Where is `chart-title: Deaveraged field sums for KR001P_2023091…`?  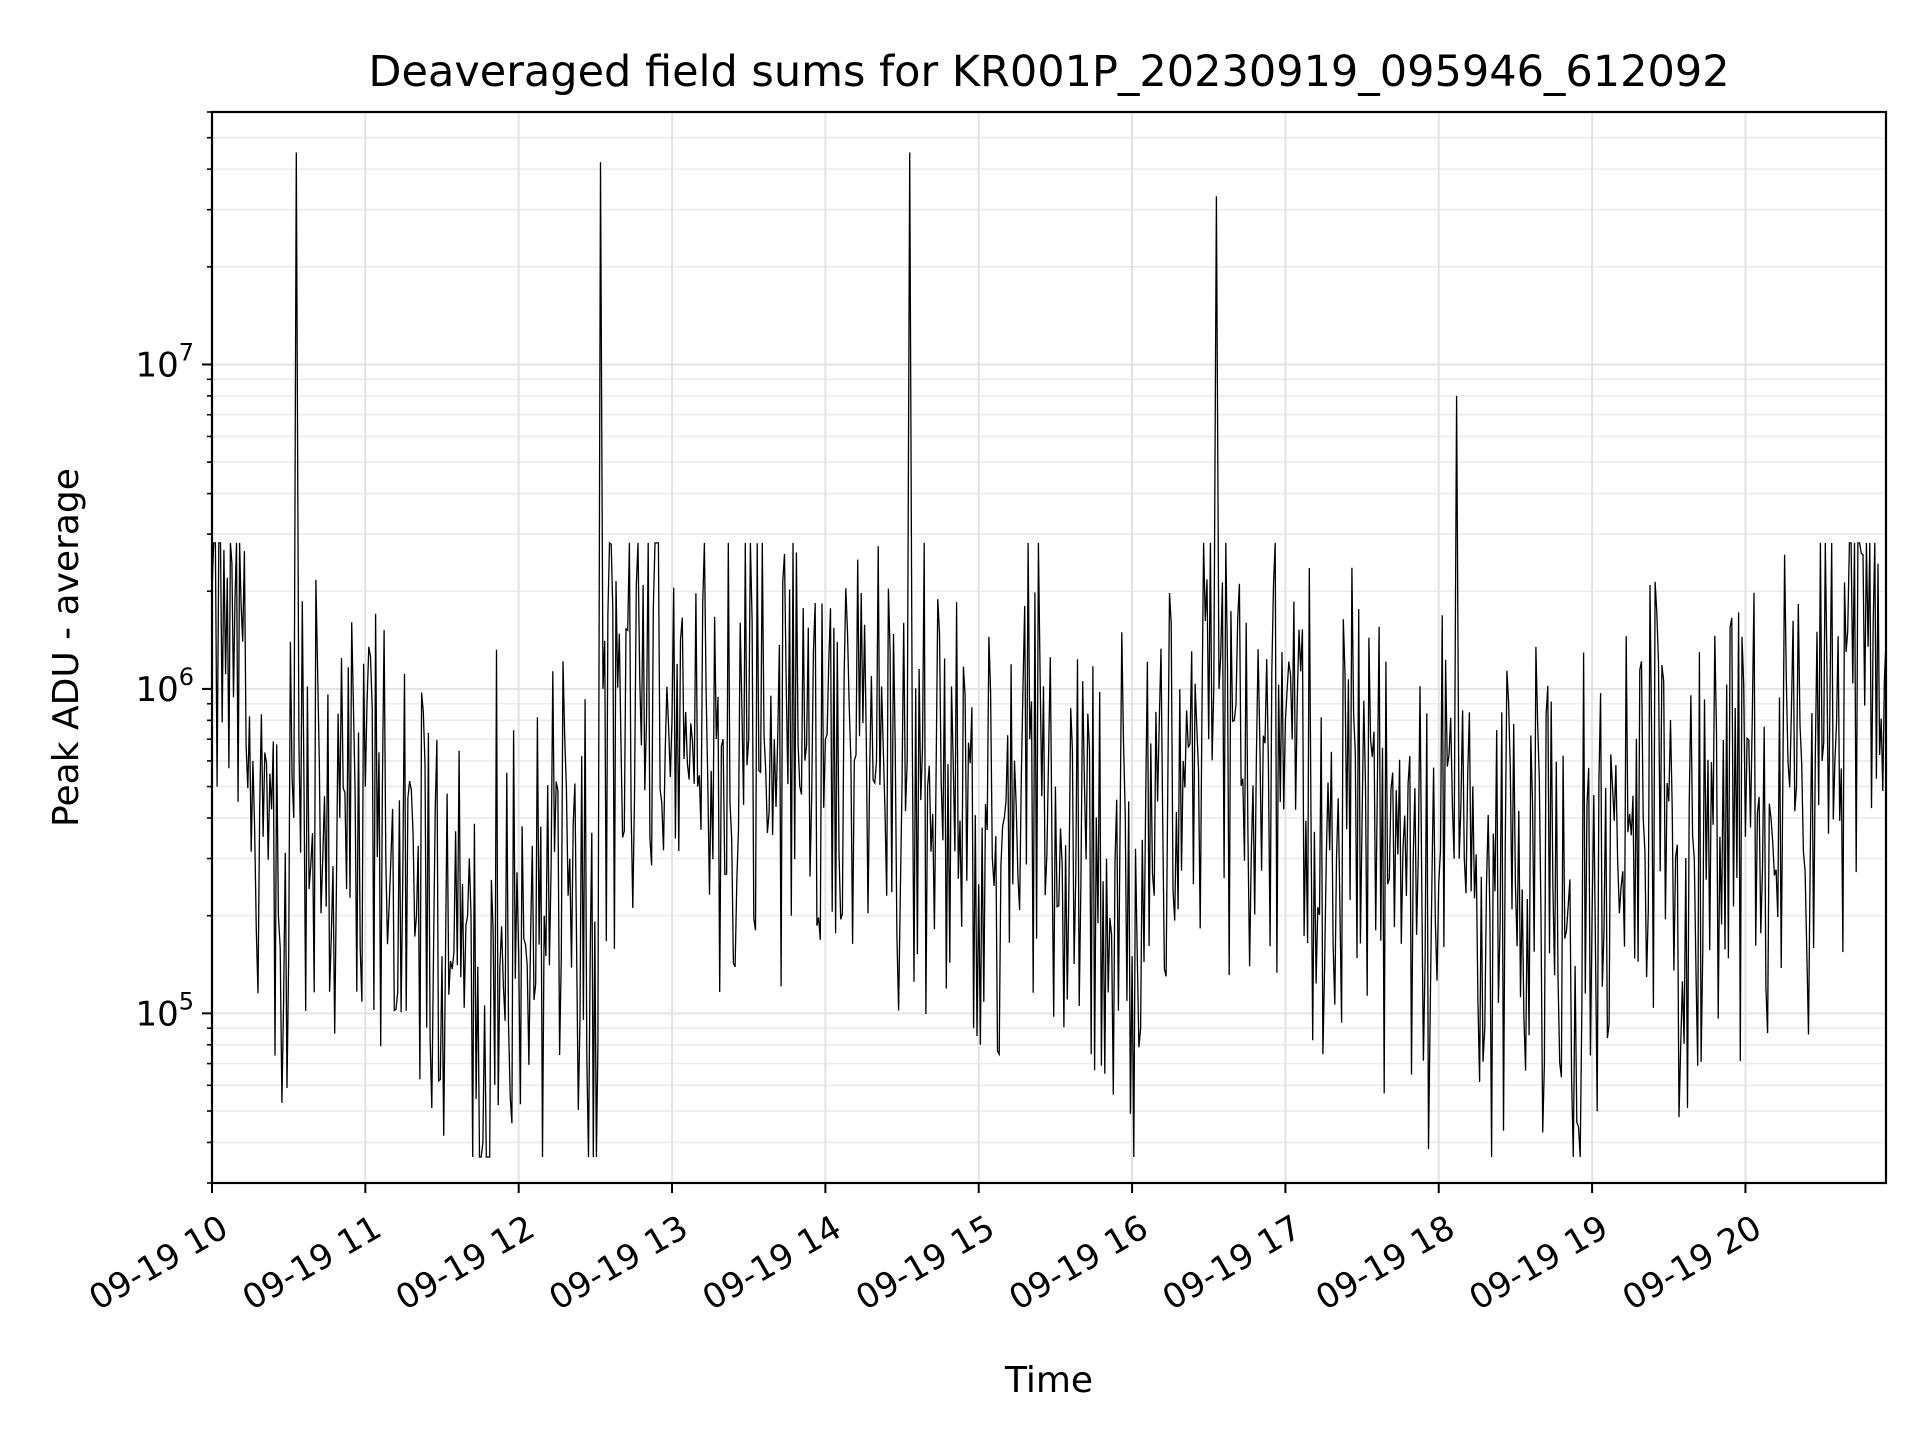 chart-title: Deaveraged field sums for KR001P_2023091… is located at coordinates (1048, 72).